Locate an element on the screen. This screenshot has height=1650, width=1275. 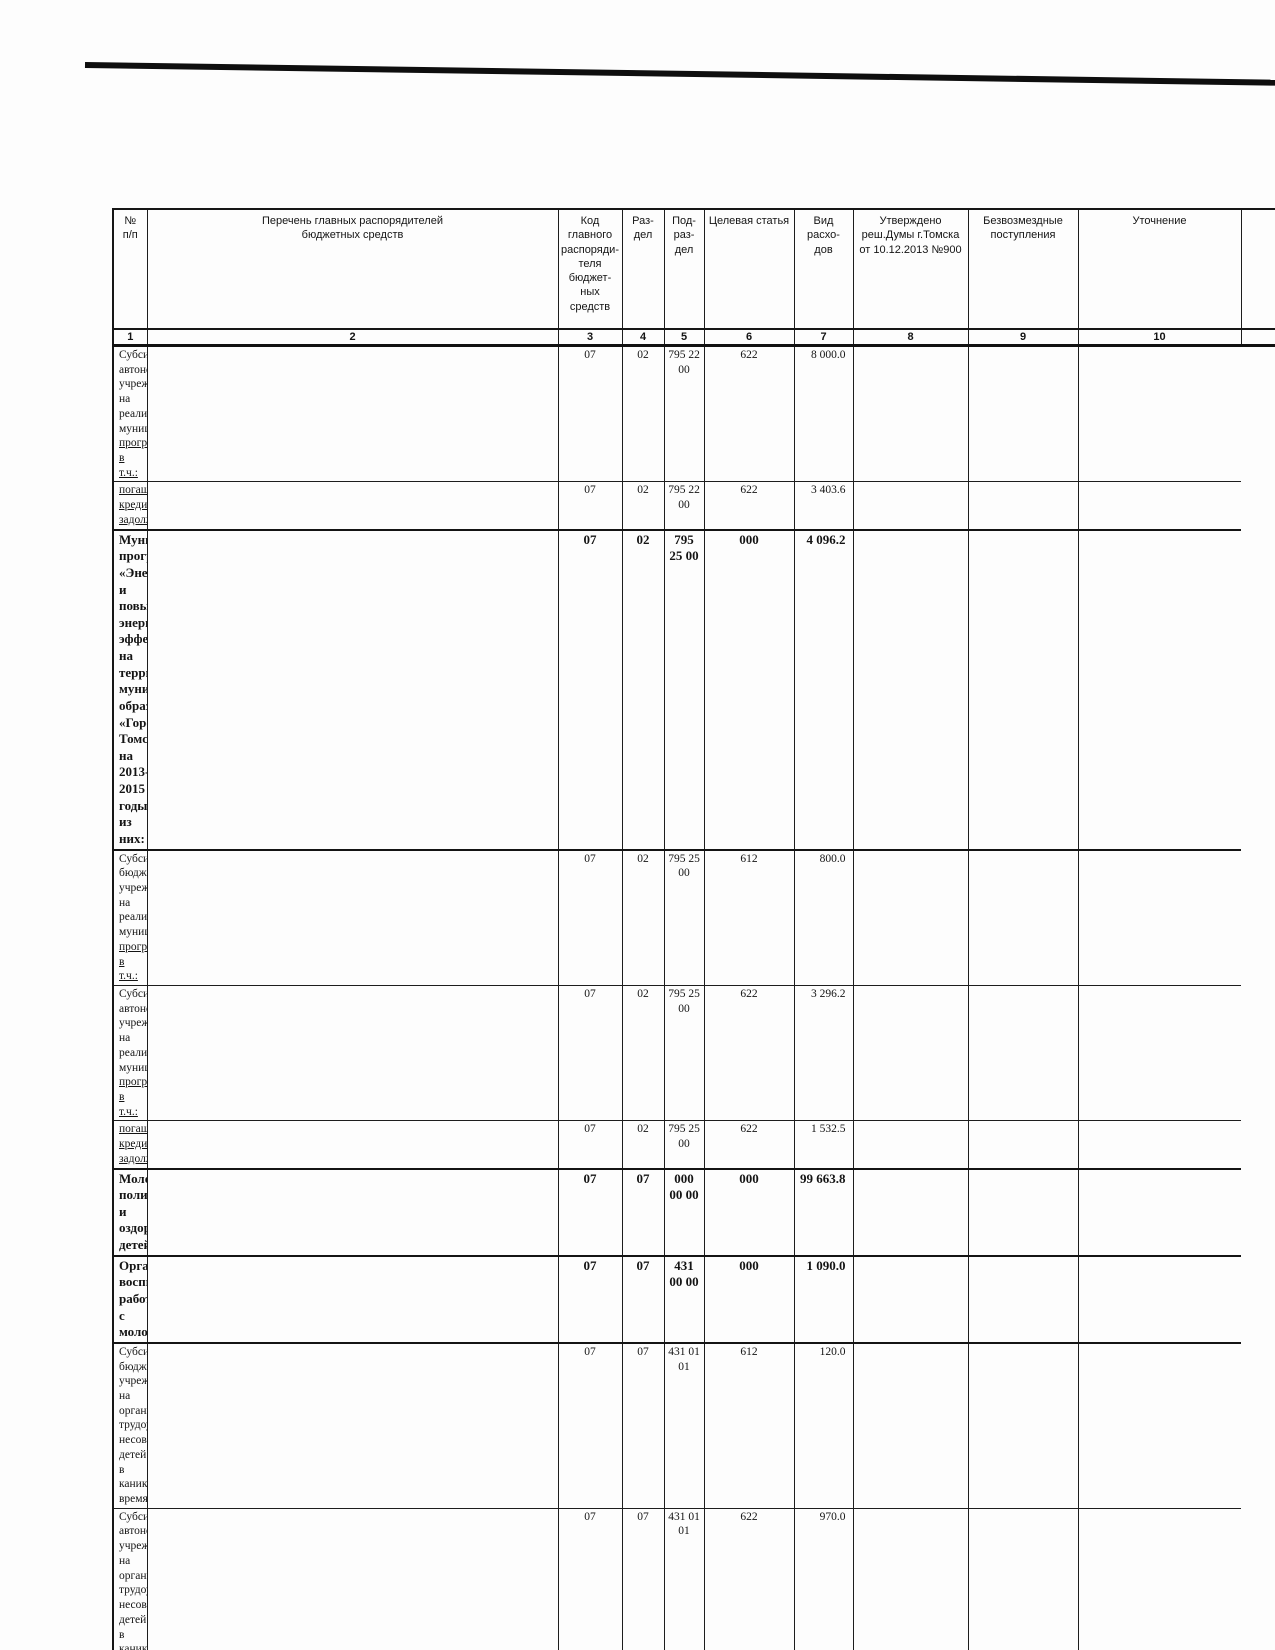
cell-approved: 99 663.8 is located at coordinates (823, 1212).